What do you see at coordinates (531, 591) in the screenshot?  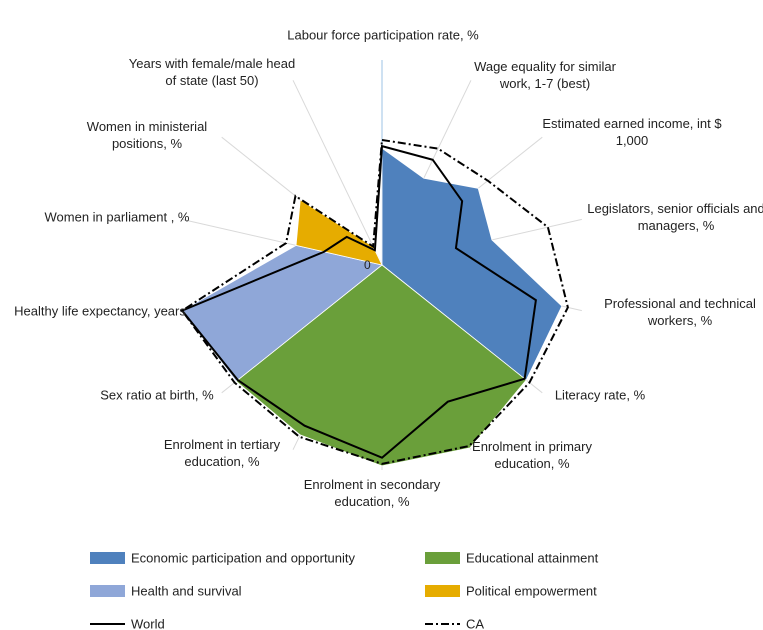 I see `legend-label: Political empowerment` at bounding box center [531, 591].